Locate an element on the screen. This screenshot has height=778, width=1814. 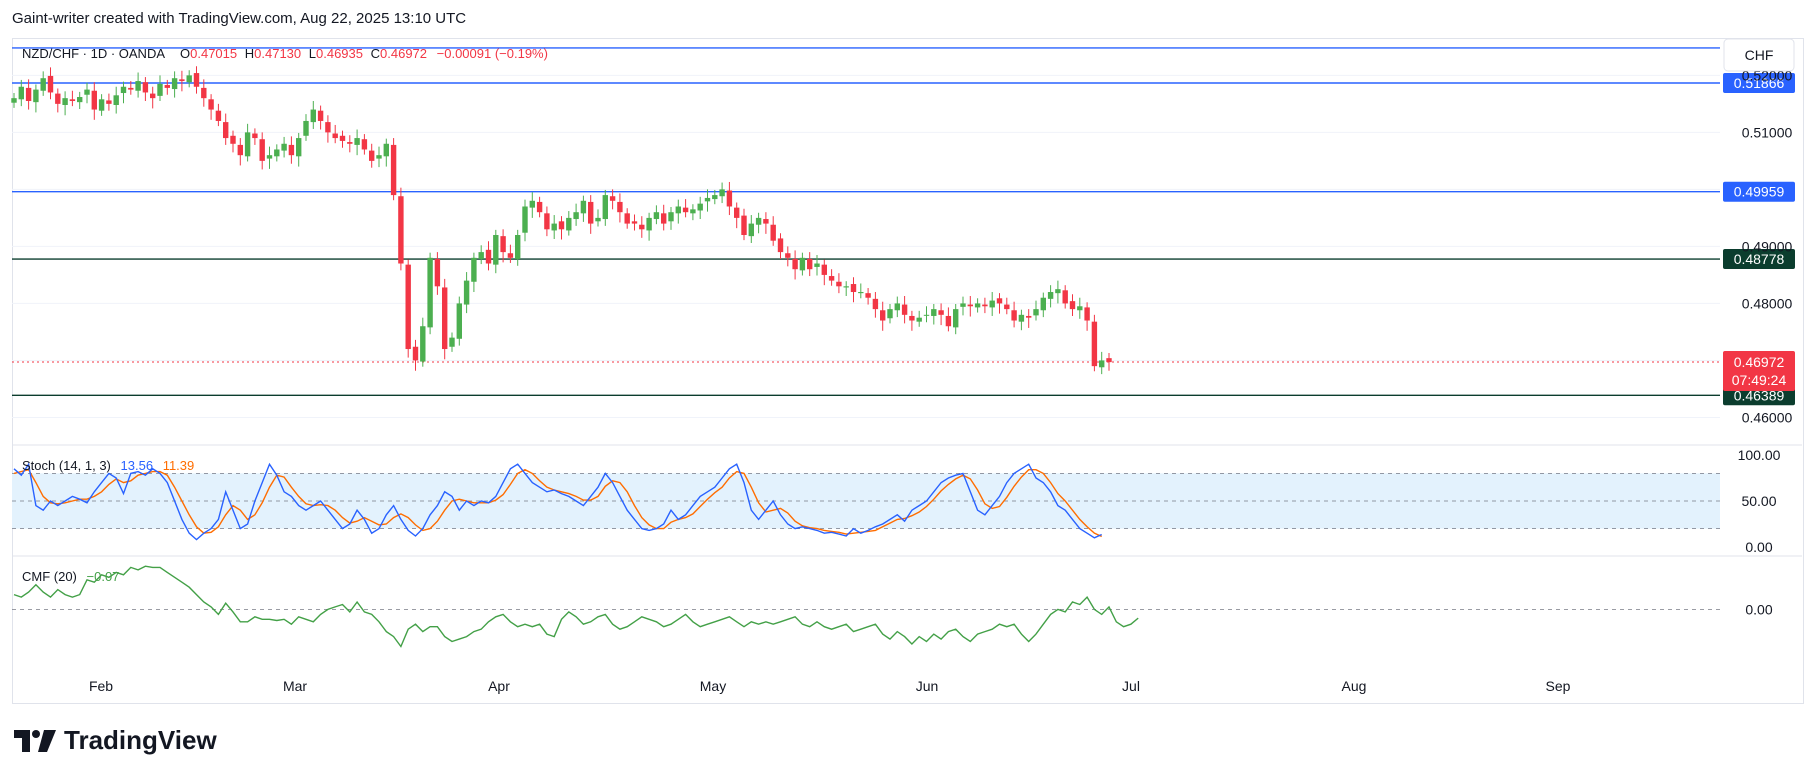
stoch-k-line is located at coordinates (557, 501).